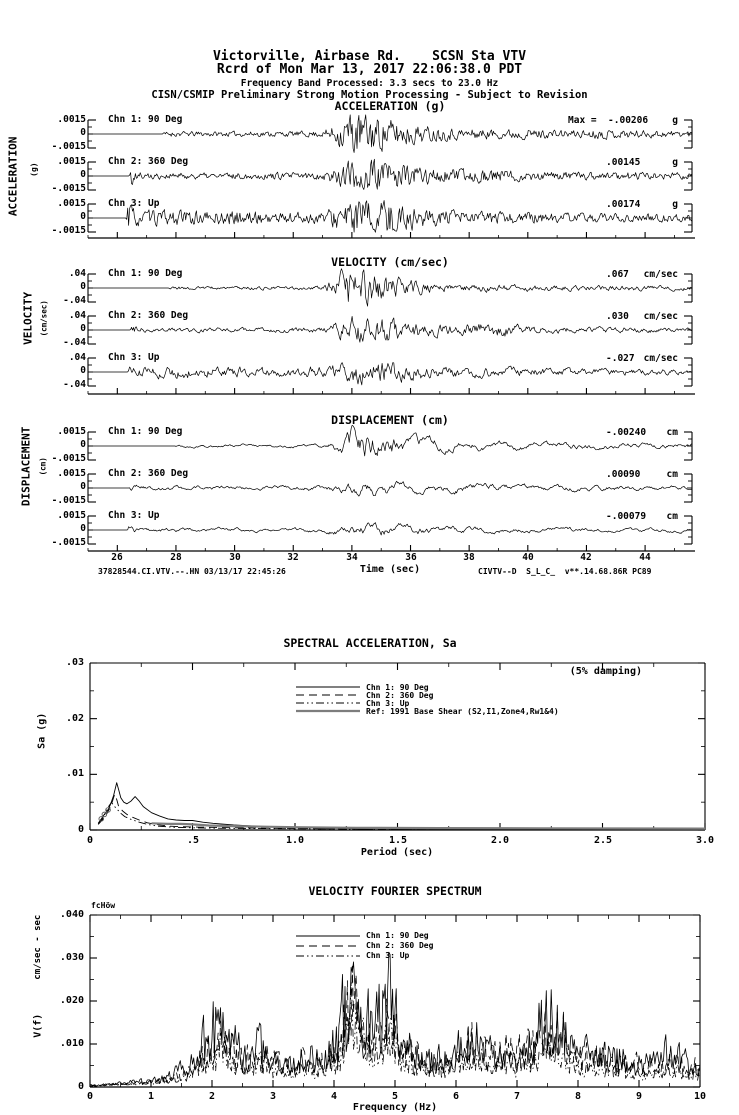 This screenshot has height=1115, width=739. What do you see at coordinates (388, 703) in the screenshot?
I see `sa-legend-chn3: Chn 3: Up` at bounding box center [388, 703].